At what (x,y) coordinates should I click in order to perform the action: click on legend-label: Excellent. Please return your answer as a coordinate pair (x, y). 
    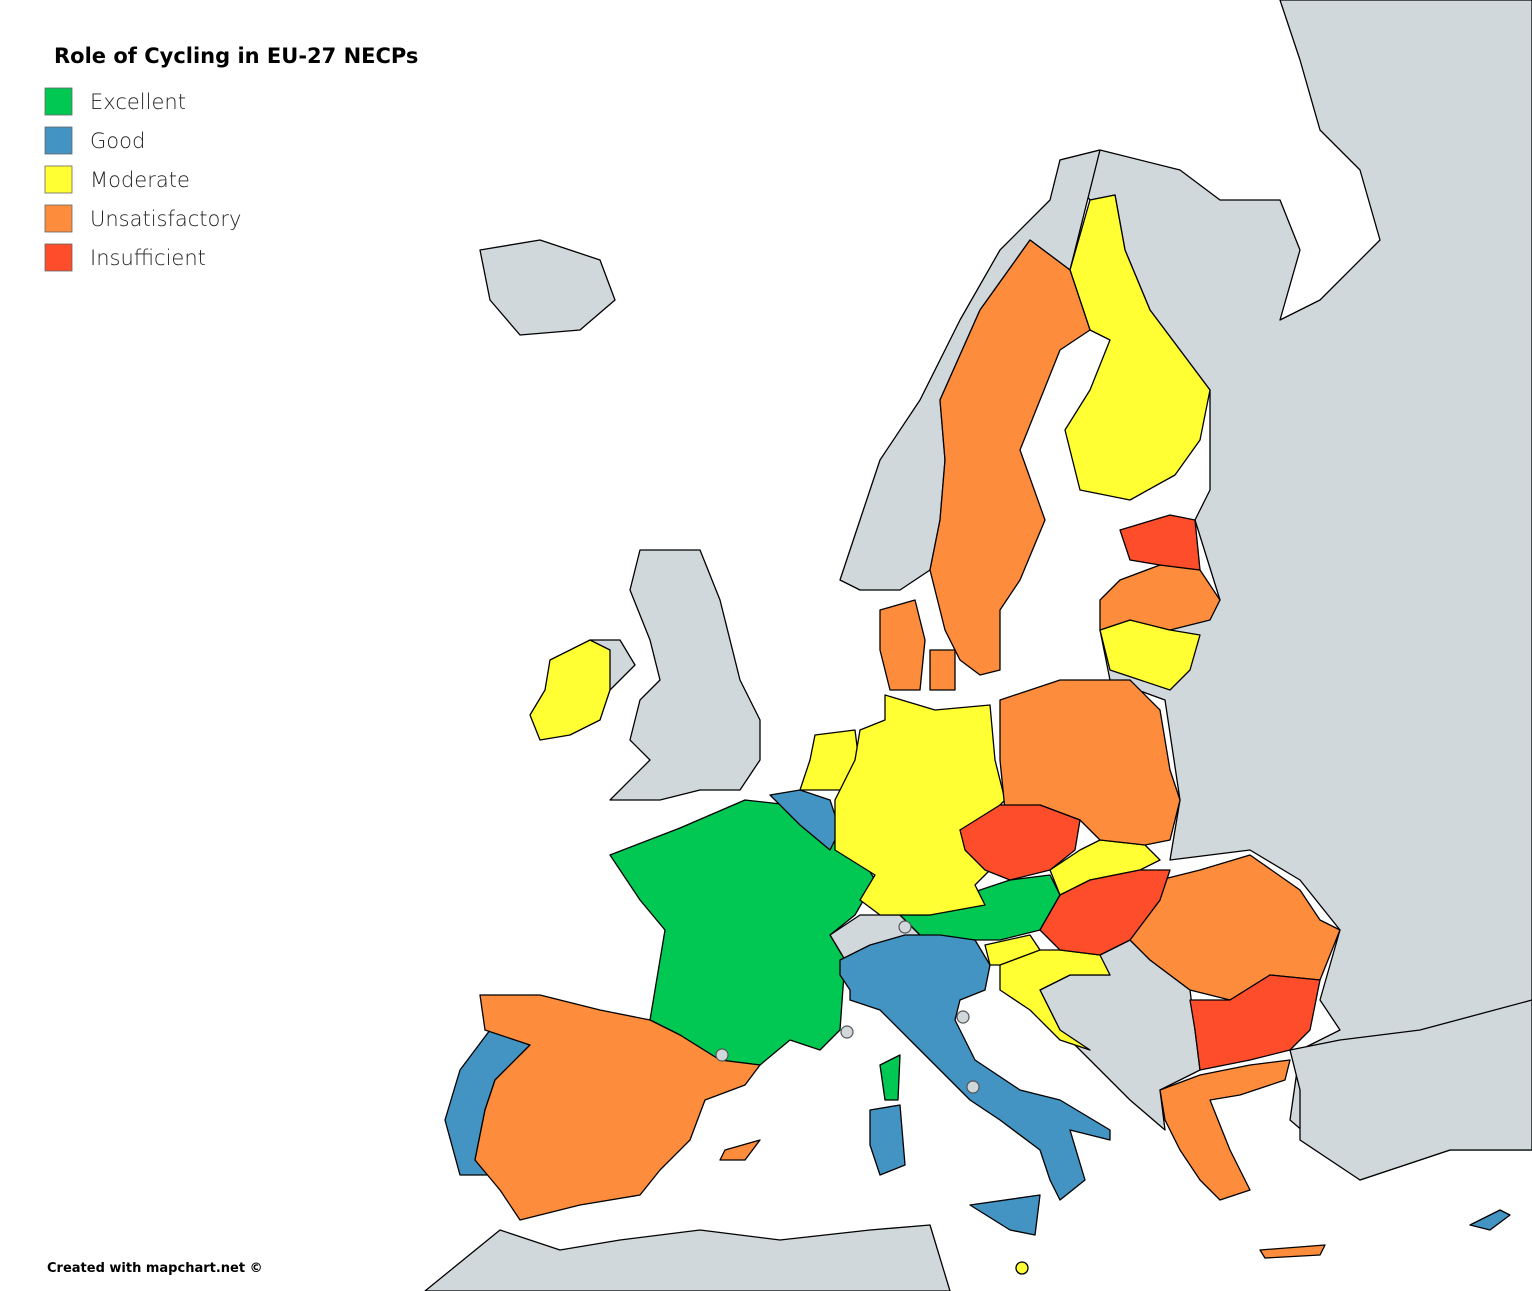
    Looking at the image, I should click on (138, 102).